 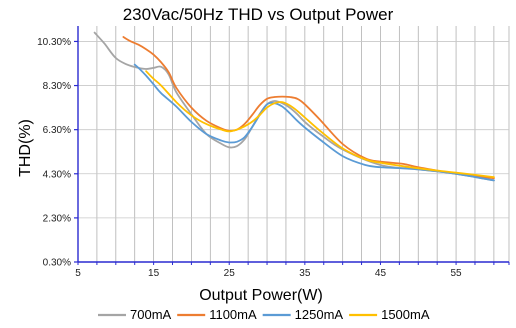 I want to click on legend-label-700mA: 700mA, so click(x=151, y=314).